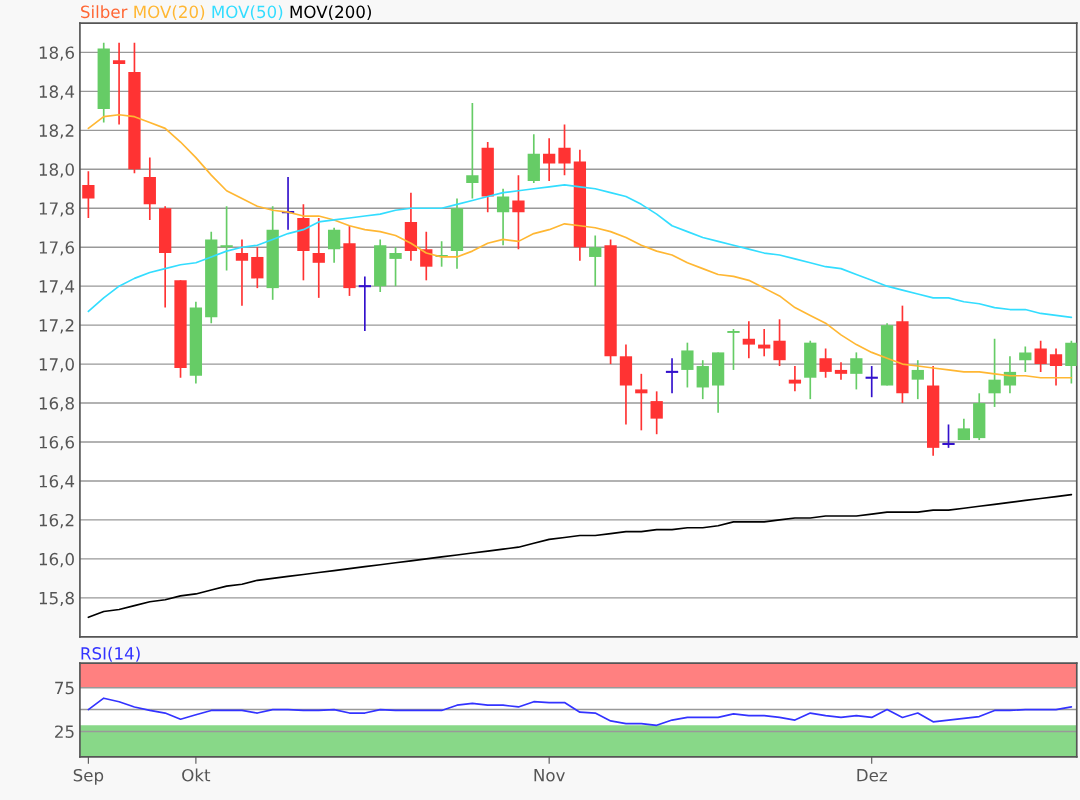 The width and height of the screenshot is (1080, 800). I want to click on y-tick-label: 16,6, so click(57, 443).